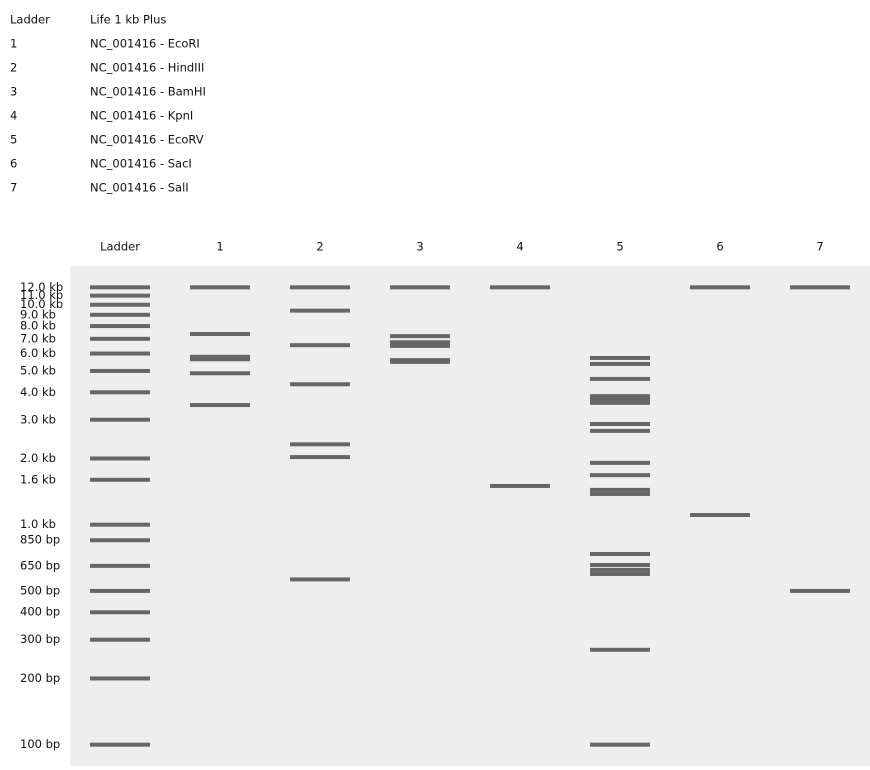 This screenshot has width=870, height=770. What do you see at coordinates (30, 20) in the screenshot?
I see `legend-lane: Ladder` at bounding box center [30, 20].